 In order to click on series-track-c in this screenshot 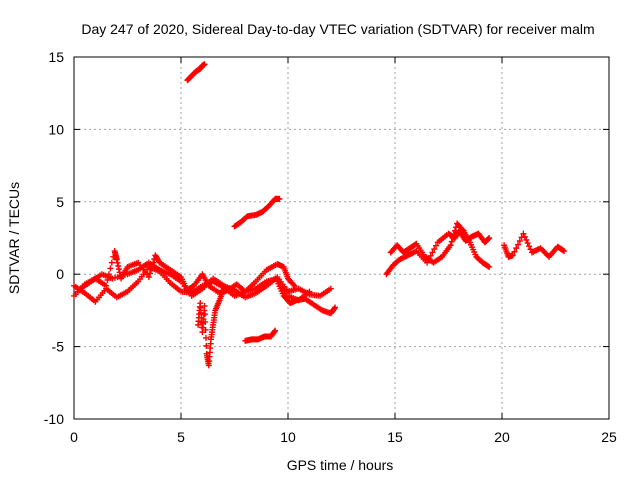, I will do `click(205, 280)`.